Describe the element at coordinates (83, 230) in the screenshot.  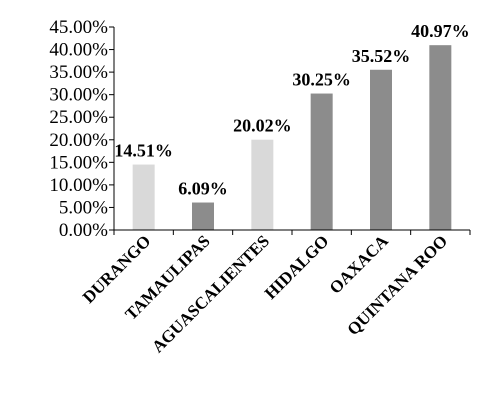
I see `y-tick-label: 0.00%` at that location.